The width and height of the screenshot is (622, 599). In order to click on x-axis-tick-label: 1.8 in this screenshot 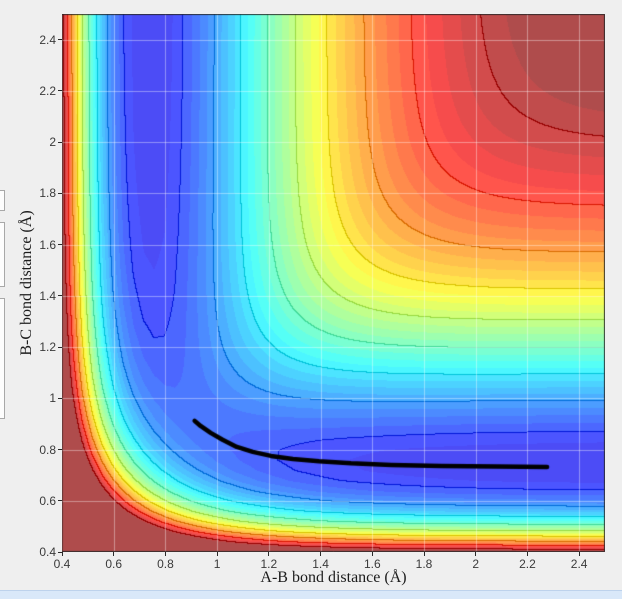, I will do `click(424, 564)`.